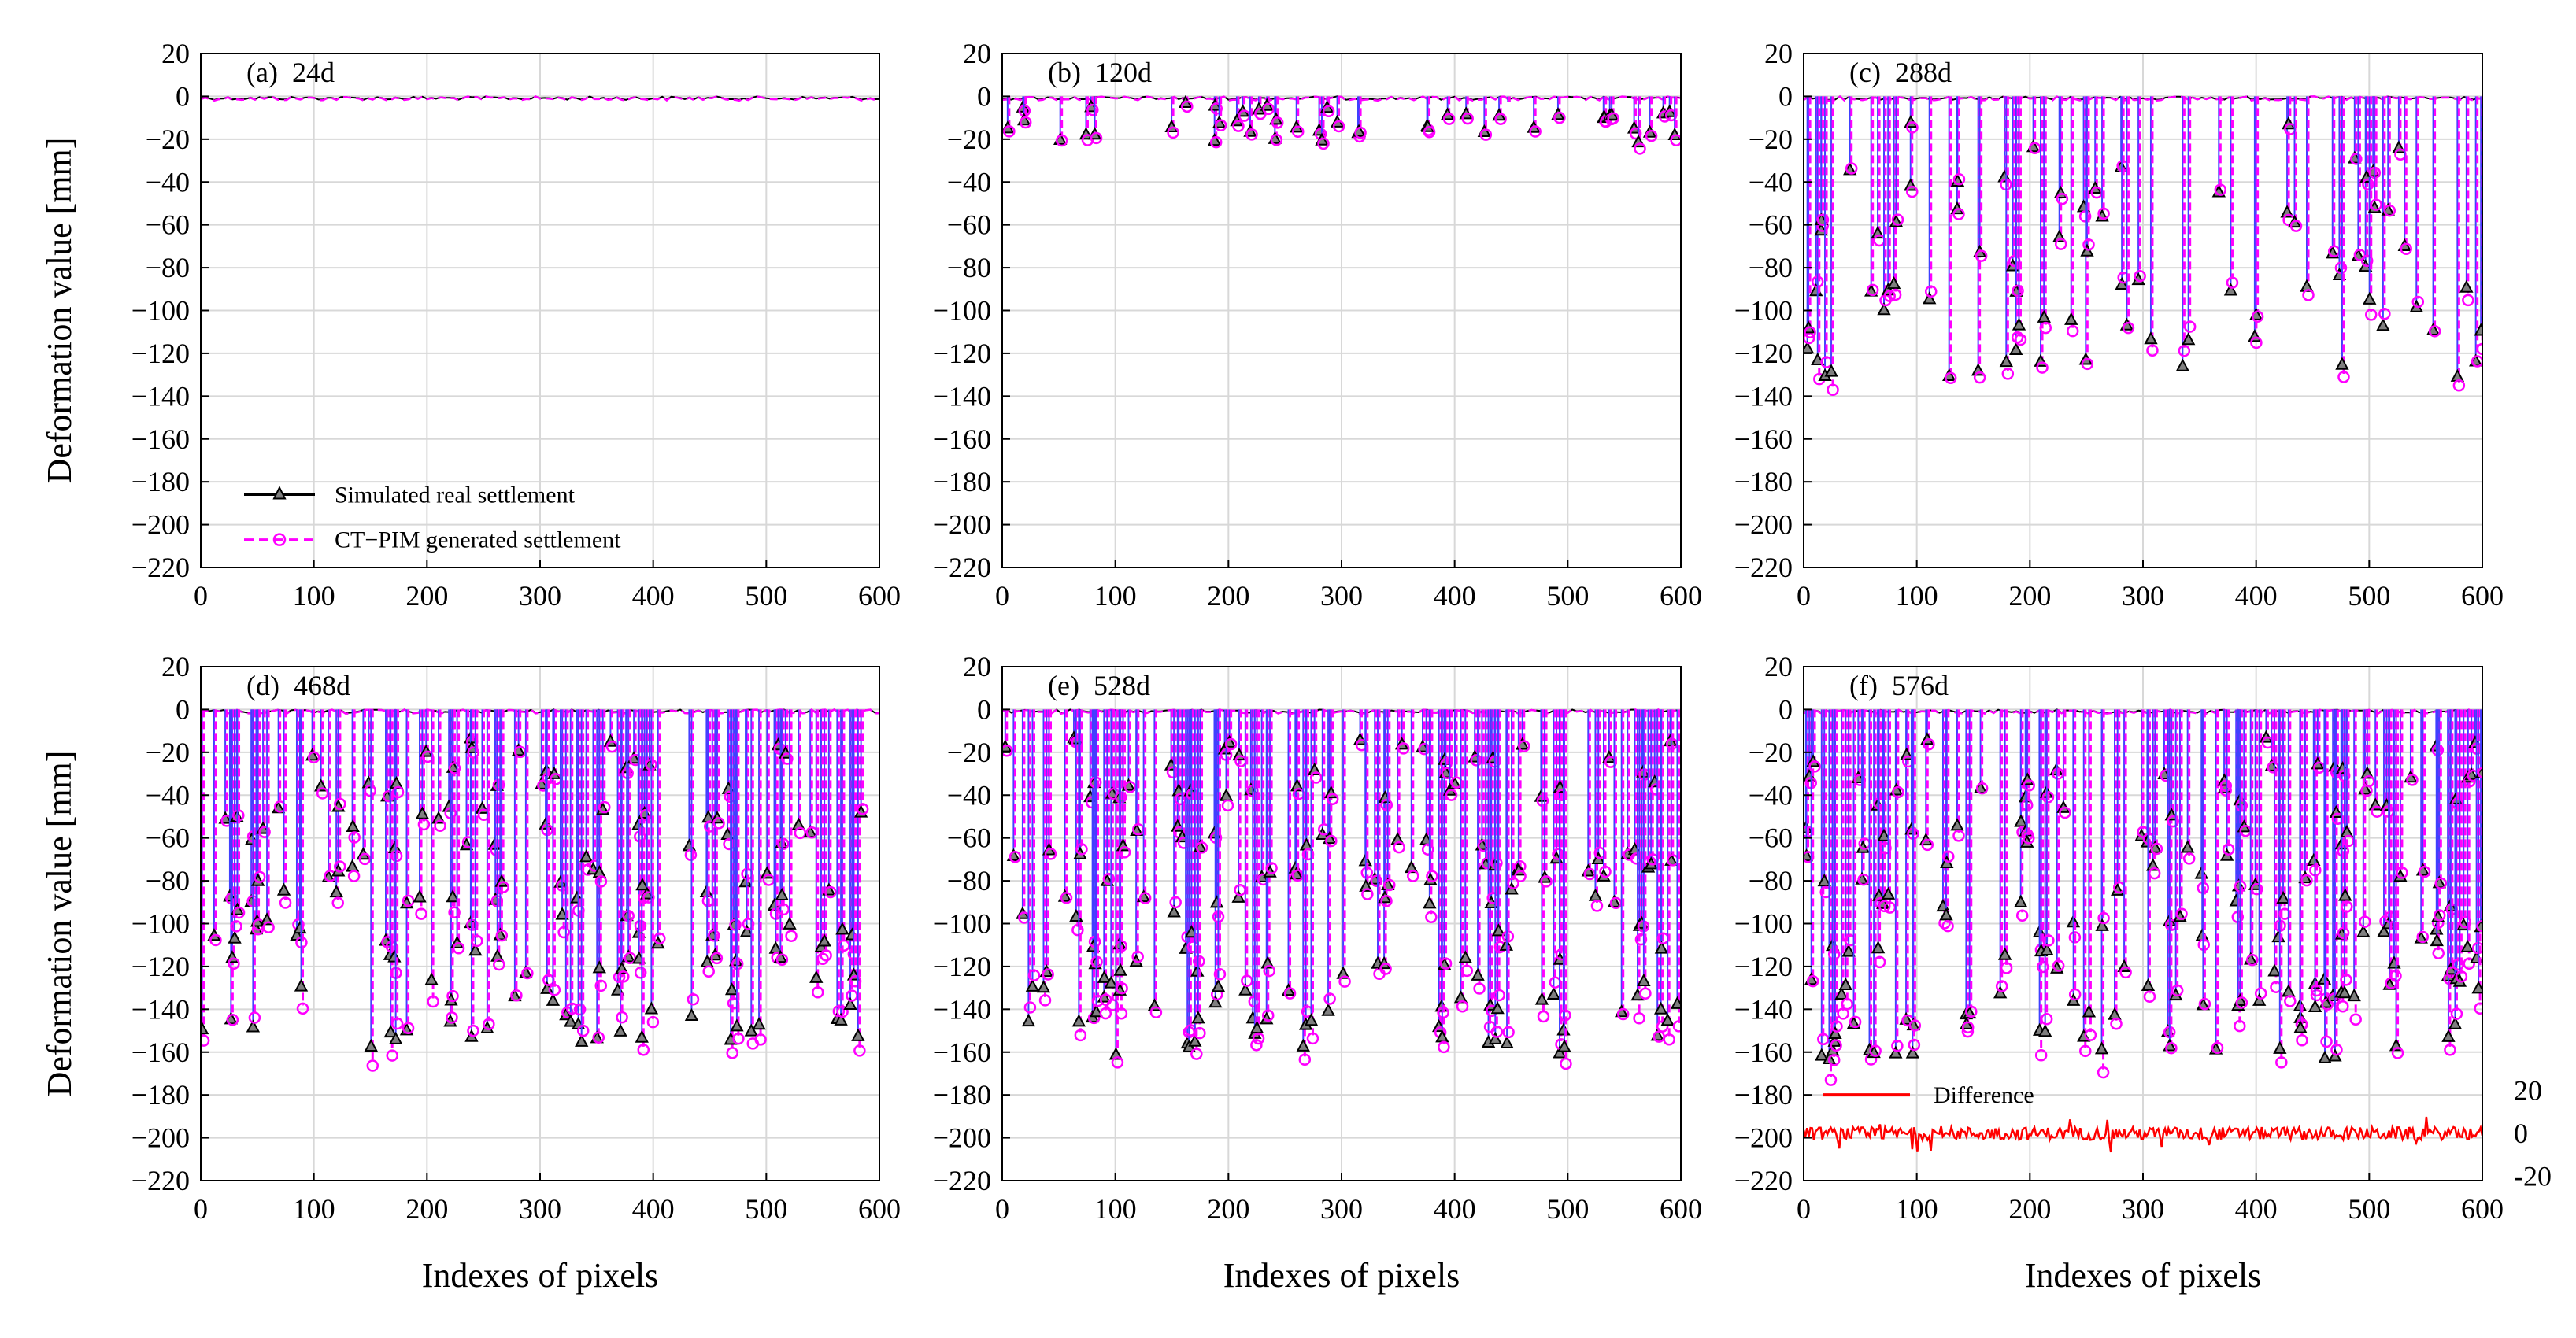 The image size is (2576, 1338). What do you see at coordinates (1778, 666) in the screenshot?
I see `y-tick-label: 20` at bounding box center [1778, 666].